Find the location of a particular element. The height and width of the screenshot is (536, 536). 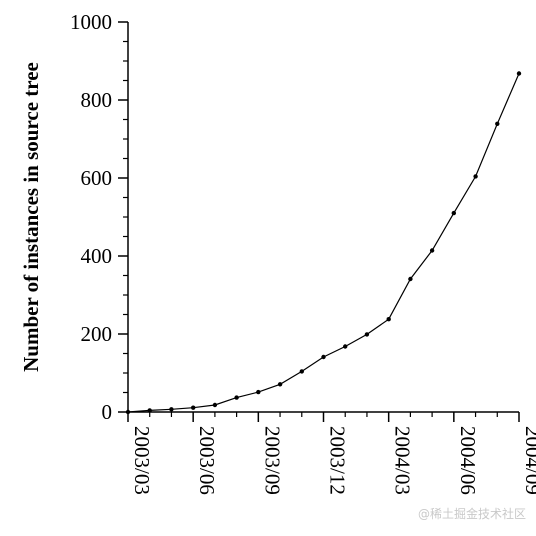

y-tick-label: 1000 is located at coordinates (91, 22).